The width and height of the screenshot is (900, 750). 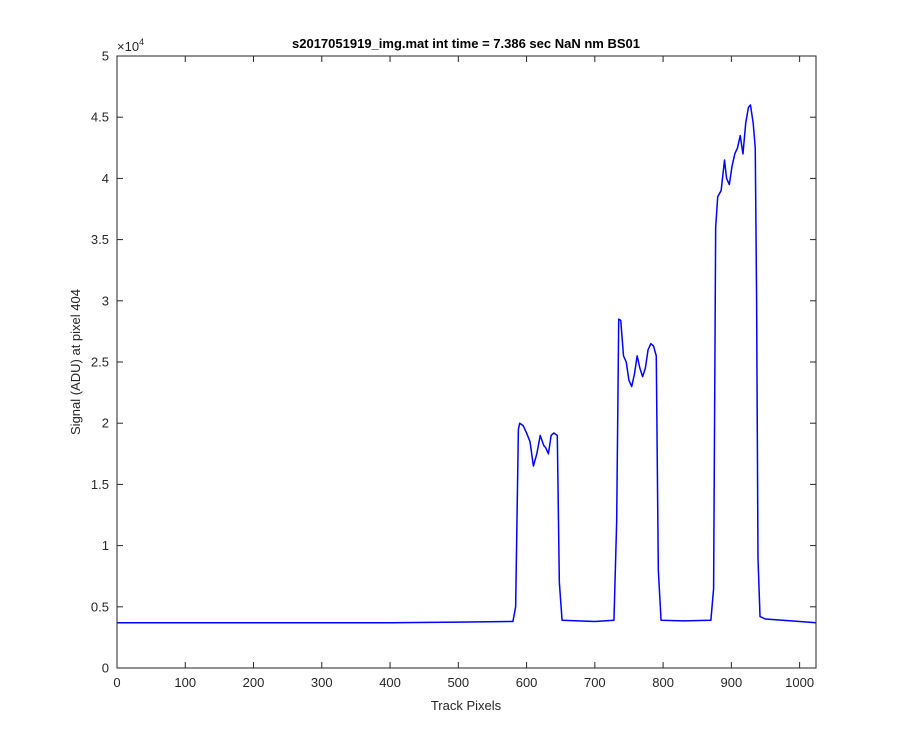 I want to click on y-tick-label: 2.5, so click(x=100, y=362).